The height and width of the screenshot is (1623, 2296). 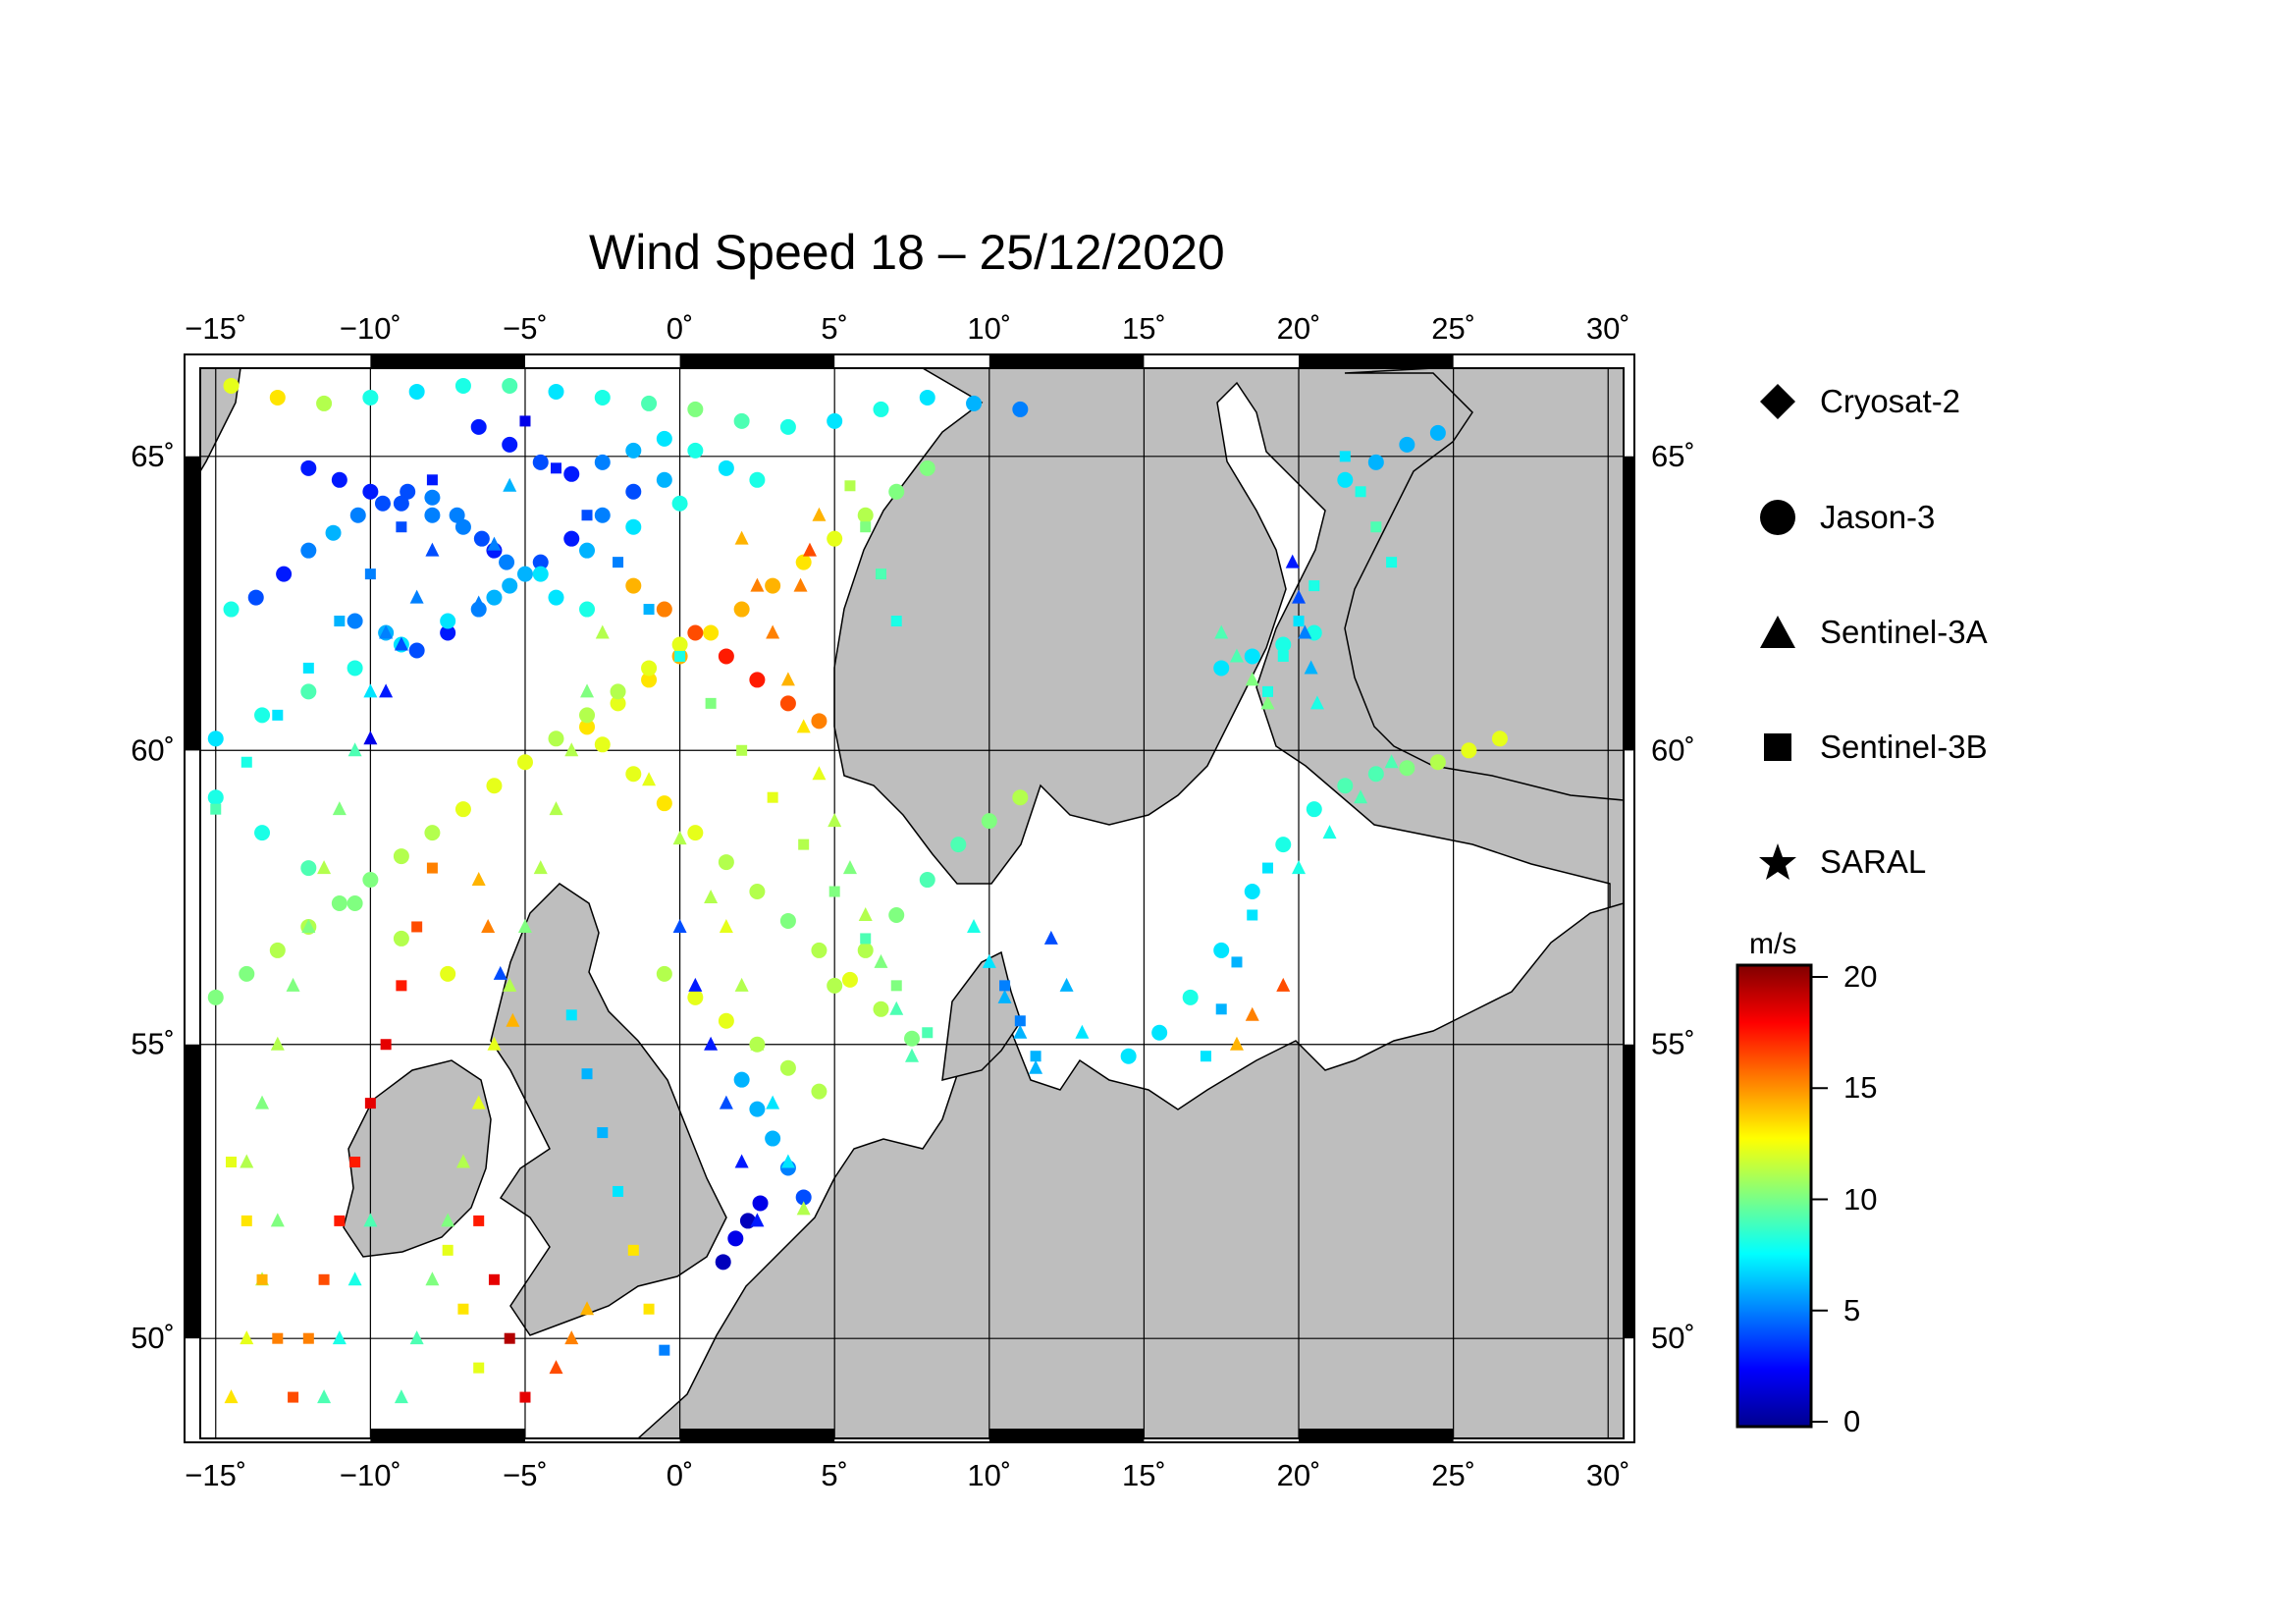 What do you see at coordinates (1608, 1475) in the screenshot?
I see `lon-tick-label-bottom: 30˚` at bounding box center [1608, 1475].